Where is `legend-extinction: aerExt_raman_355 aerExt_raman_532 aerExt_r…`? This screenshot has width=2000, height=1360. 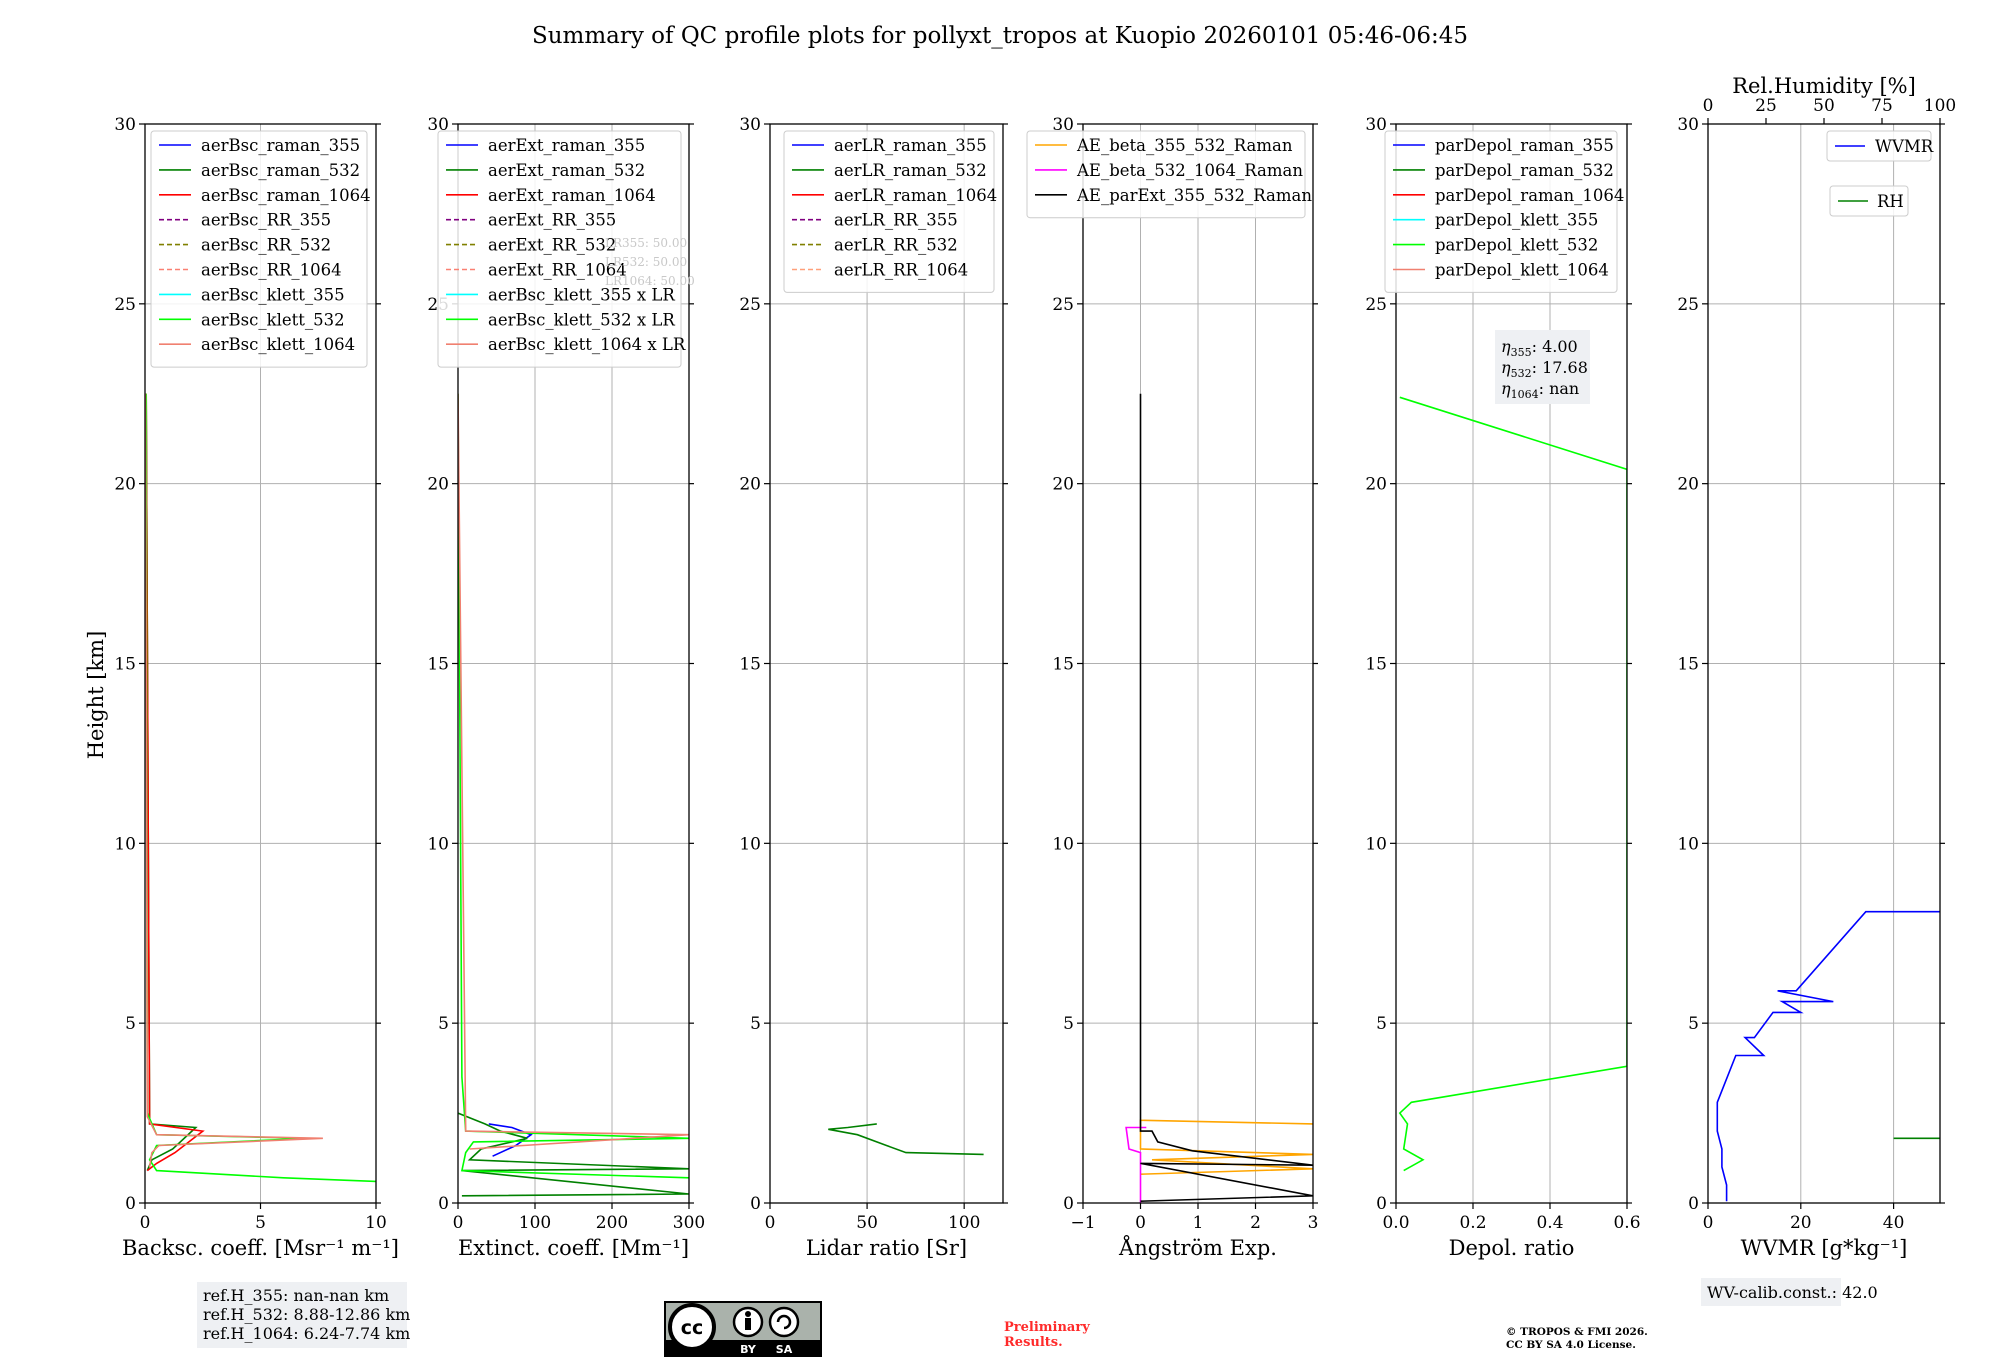
legend-extinction: aerExt_raman_355 aerExt_raman_532 aerExt_r… is located at coordinates (561, 249).